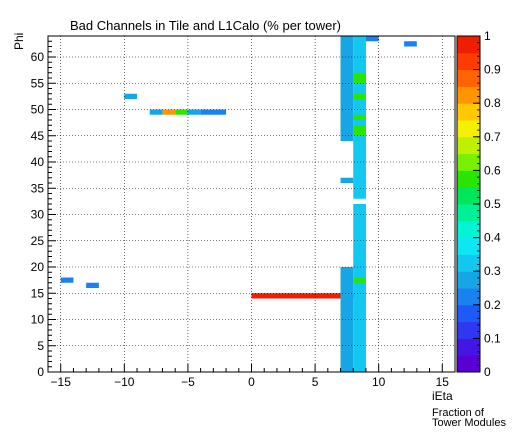  What do you see at coordinates (492, 204) in the screenshot?
I see `colorbar-tick-label: 0.5` at bounding box center [492, 204].